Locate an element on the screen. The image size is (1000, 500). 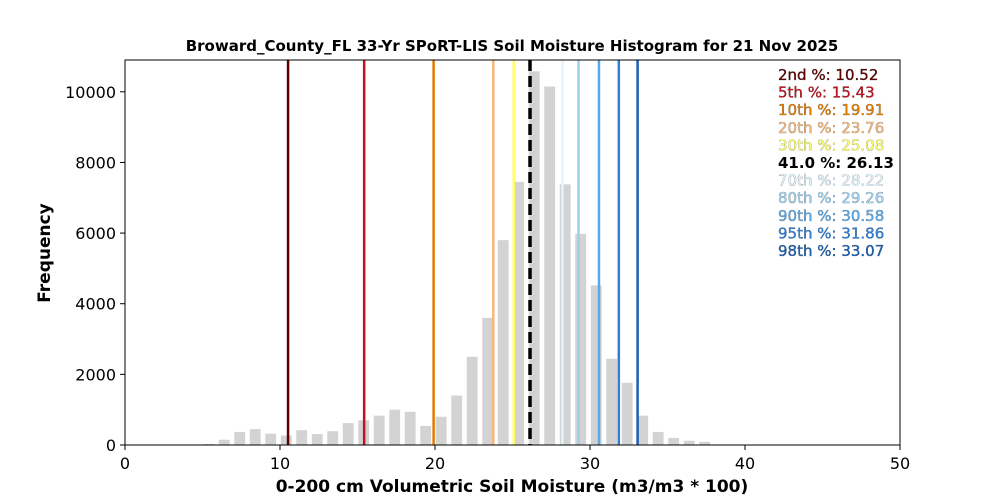
x-tick-label: 30 is located at coordinates (590, 463).